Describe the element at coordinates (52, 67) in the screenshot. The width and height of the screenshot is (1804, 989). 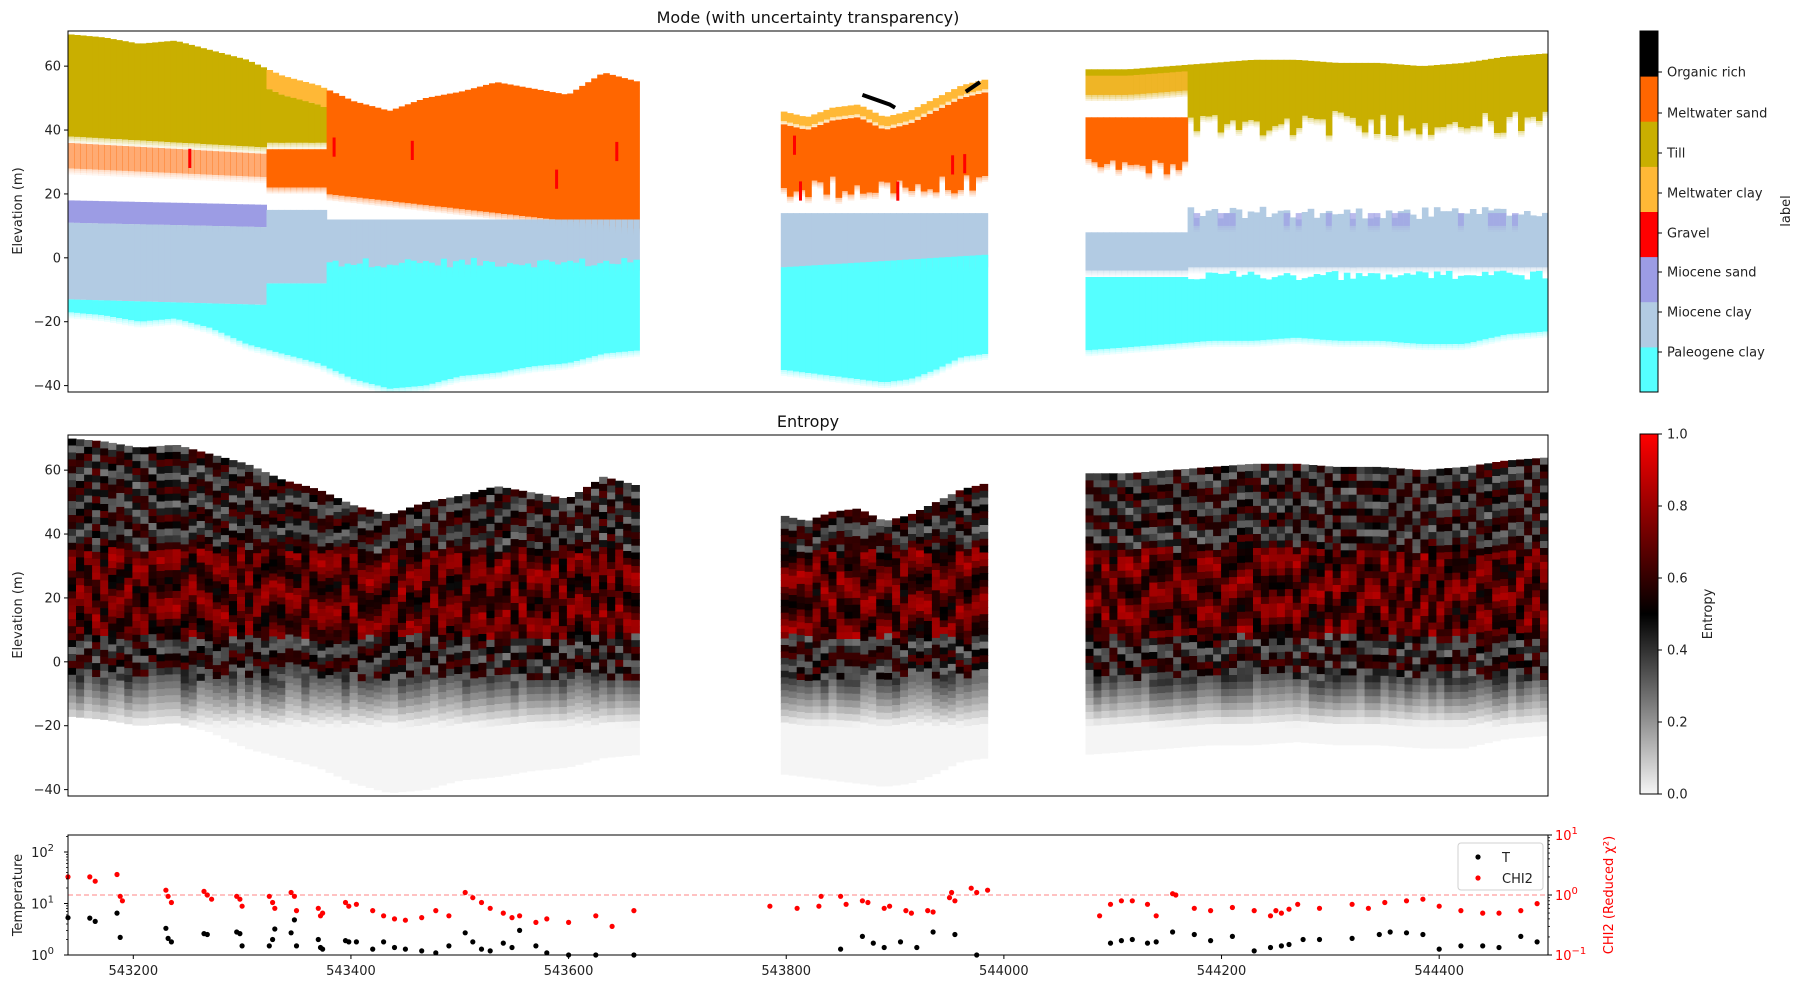
I see `y-tick-label: 60` at that location.